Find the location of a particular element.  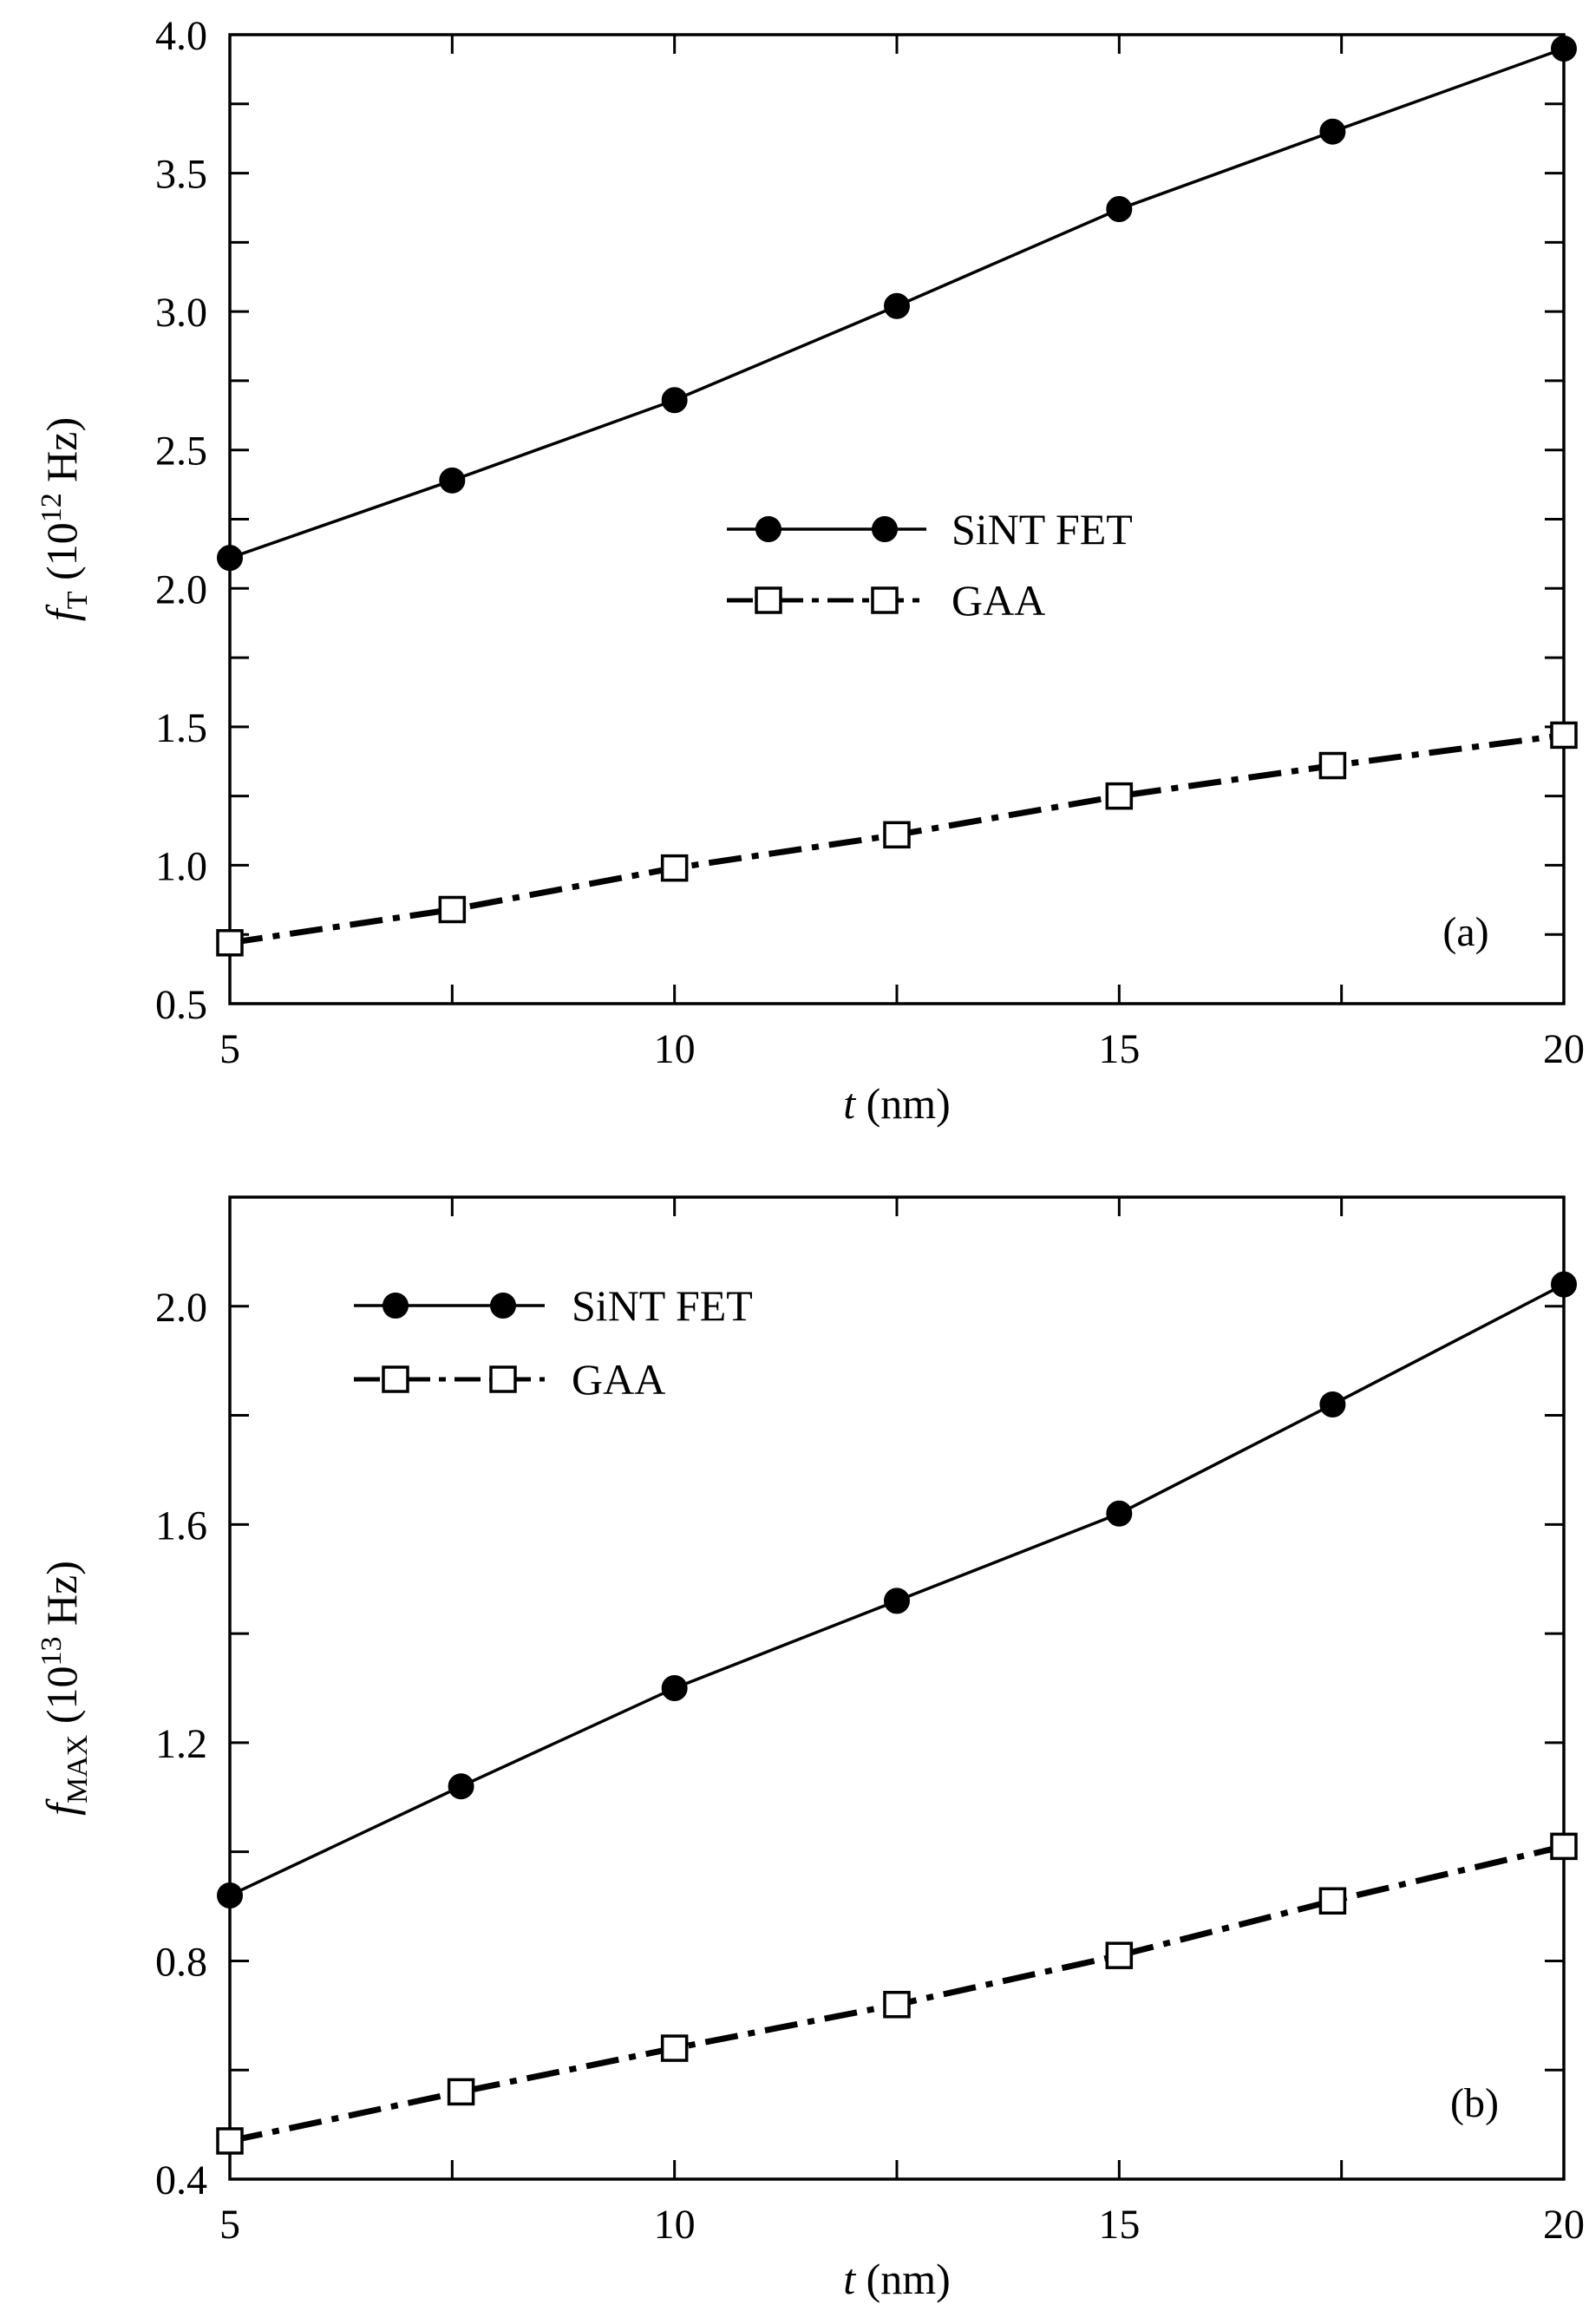

y-tick-label: 0.8 is located at coordinates (181, 1962).